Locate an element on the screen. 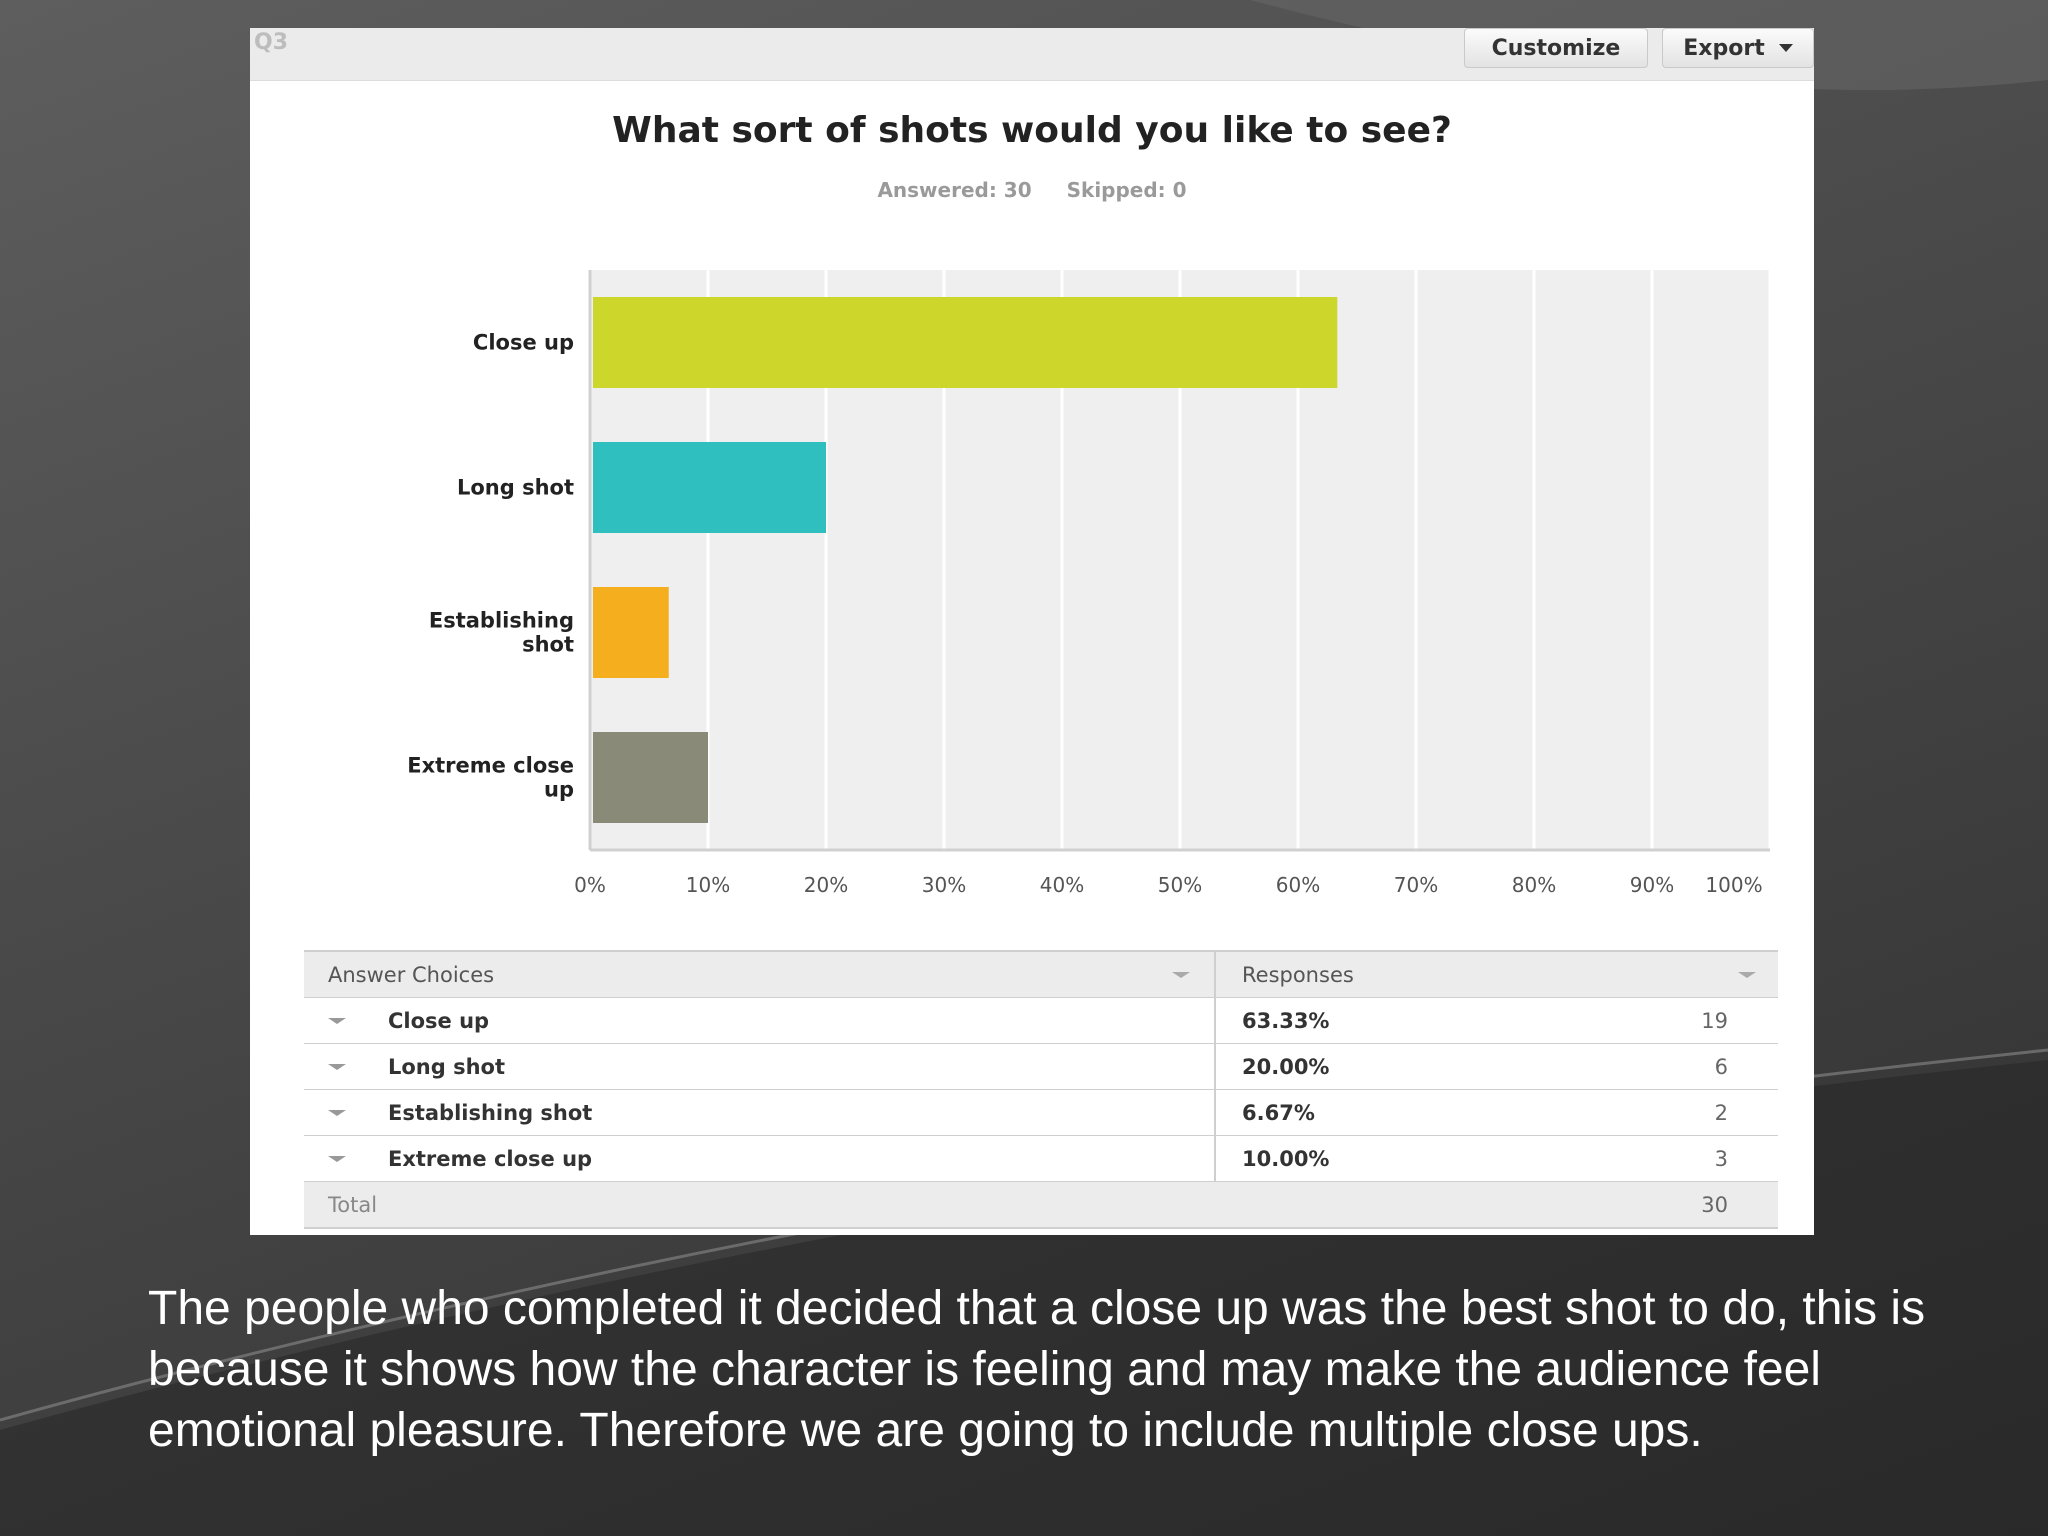  responses-header: Responses is located at coordinates (1496, 974).